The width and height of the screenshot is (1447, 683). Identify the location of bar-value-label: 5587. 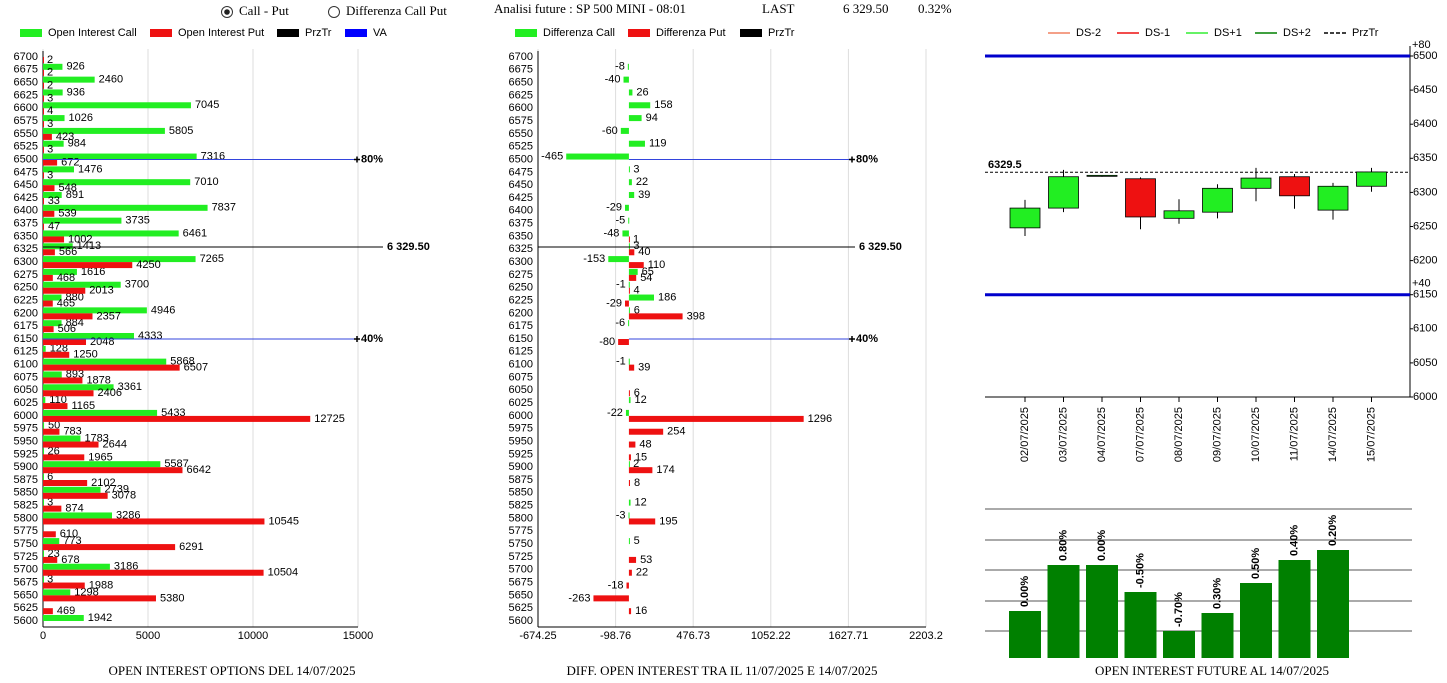
(176, 464).